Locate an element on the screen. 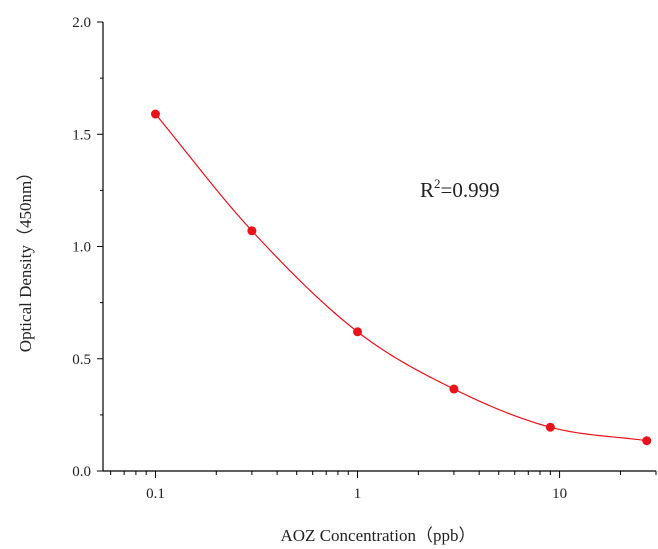  y-tick-label: 2.0 is located at coordinates (81, 23).